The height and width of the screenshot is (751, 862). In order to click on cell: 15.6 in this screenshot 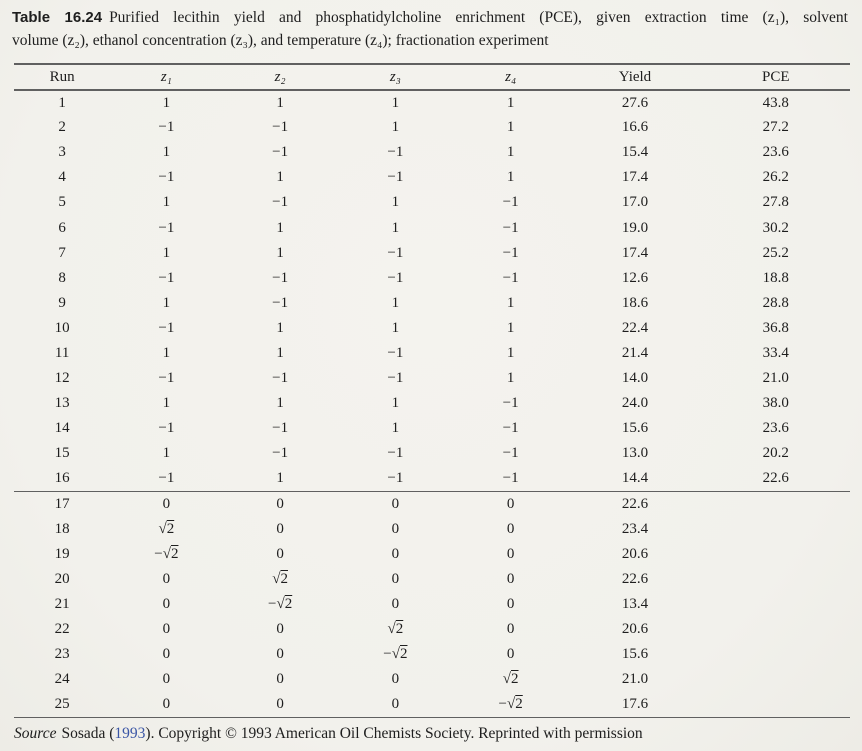, I will do `click(635, 654)`.